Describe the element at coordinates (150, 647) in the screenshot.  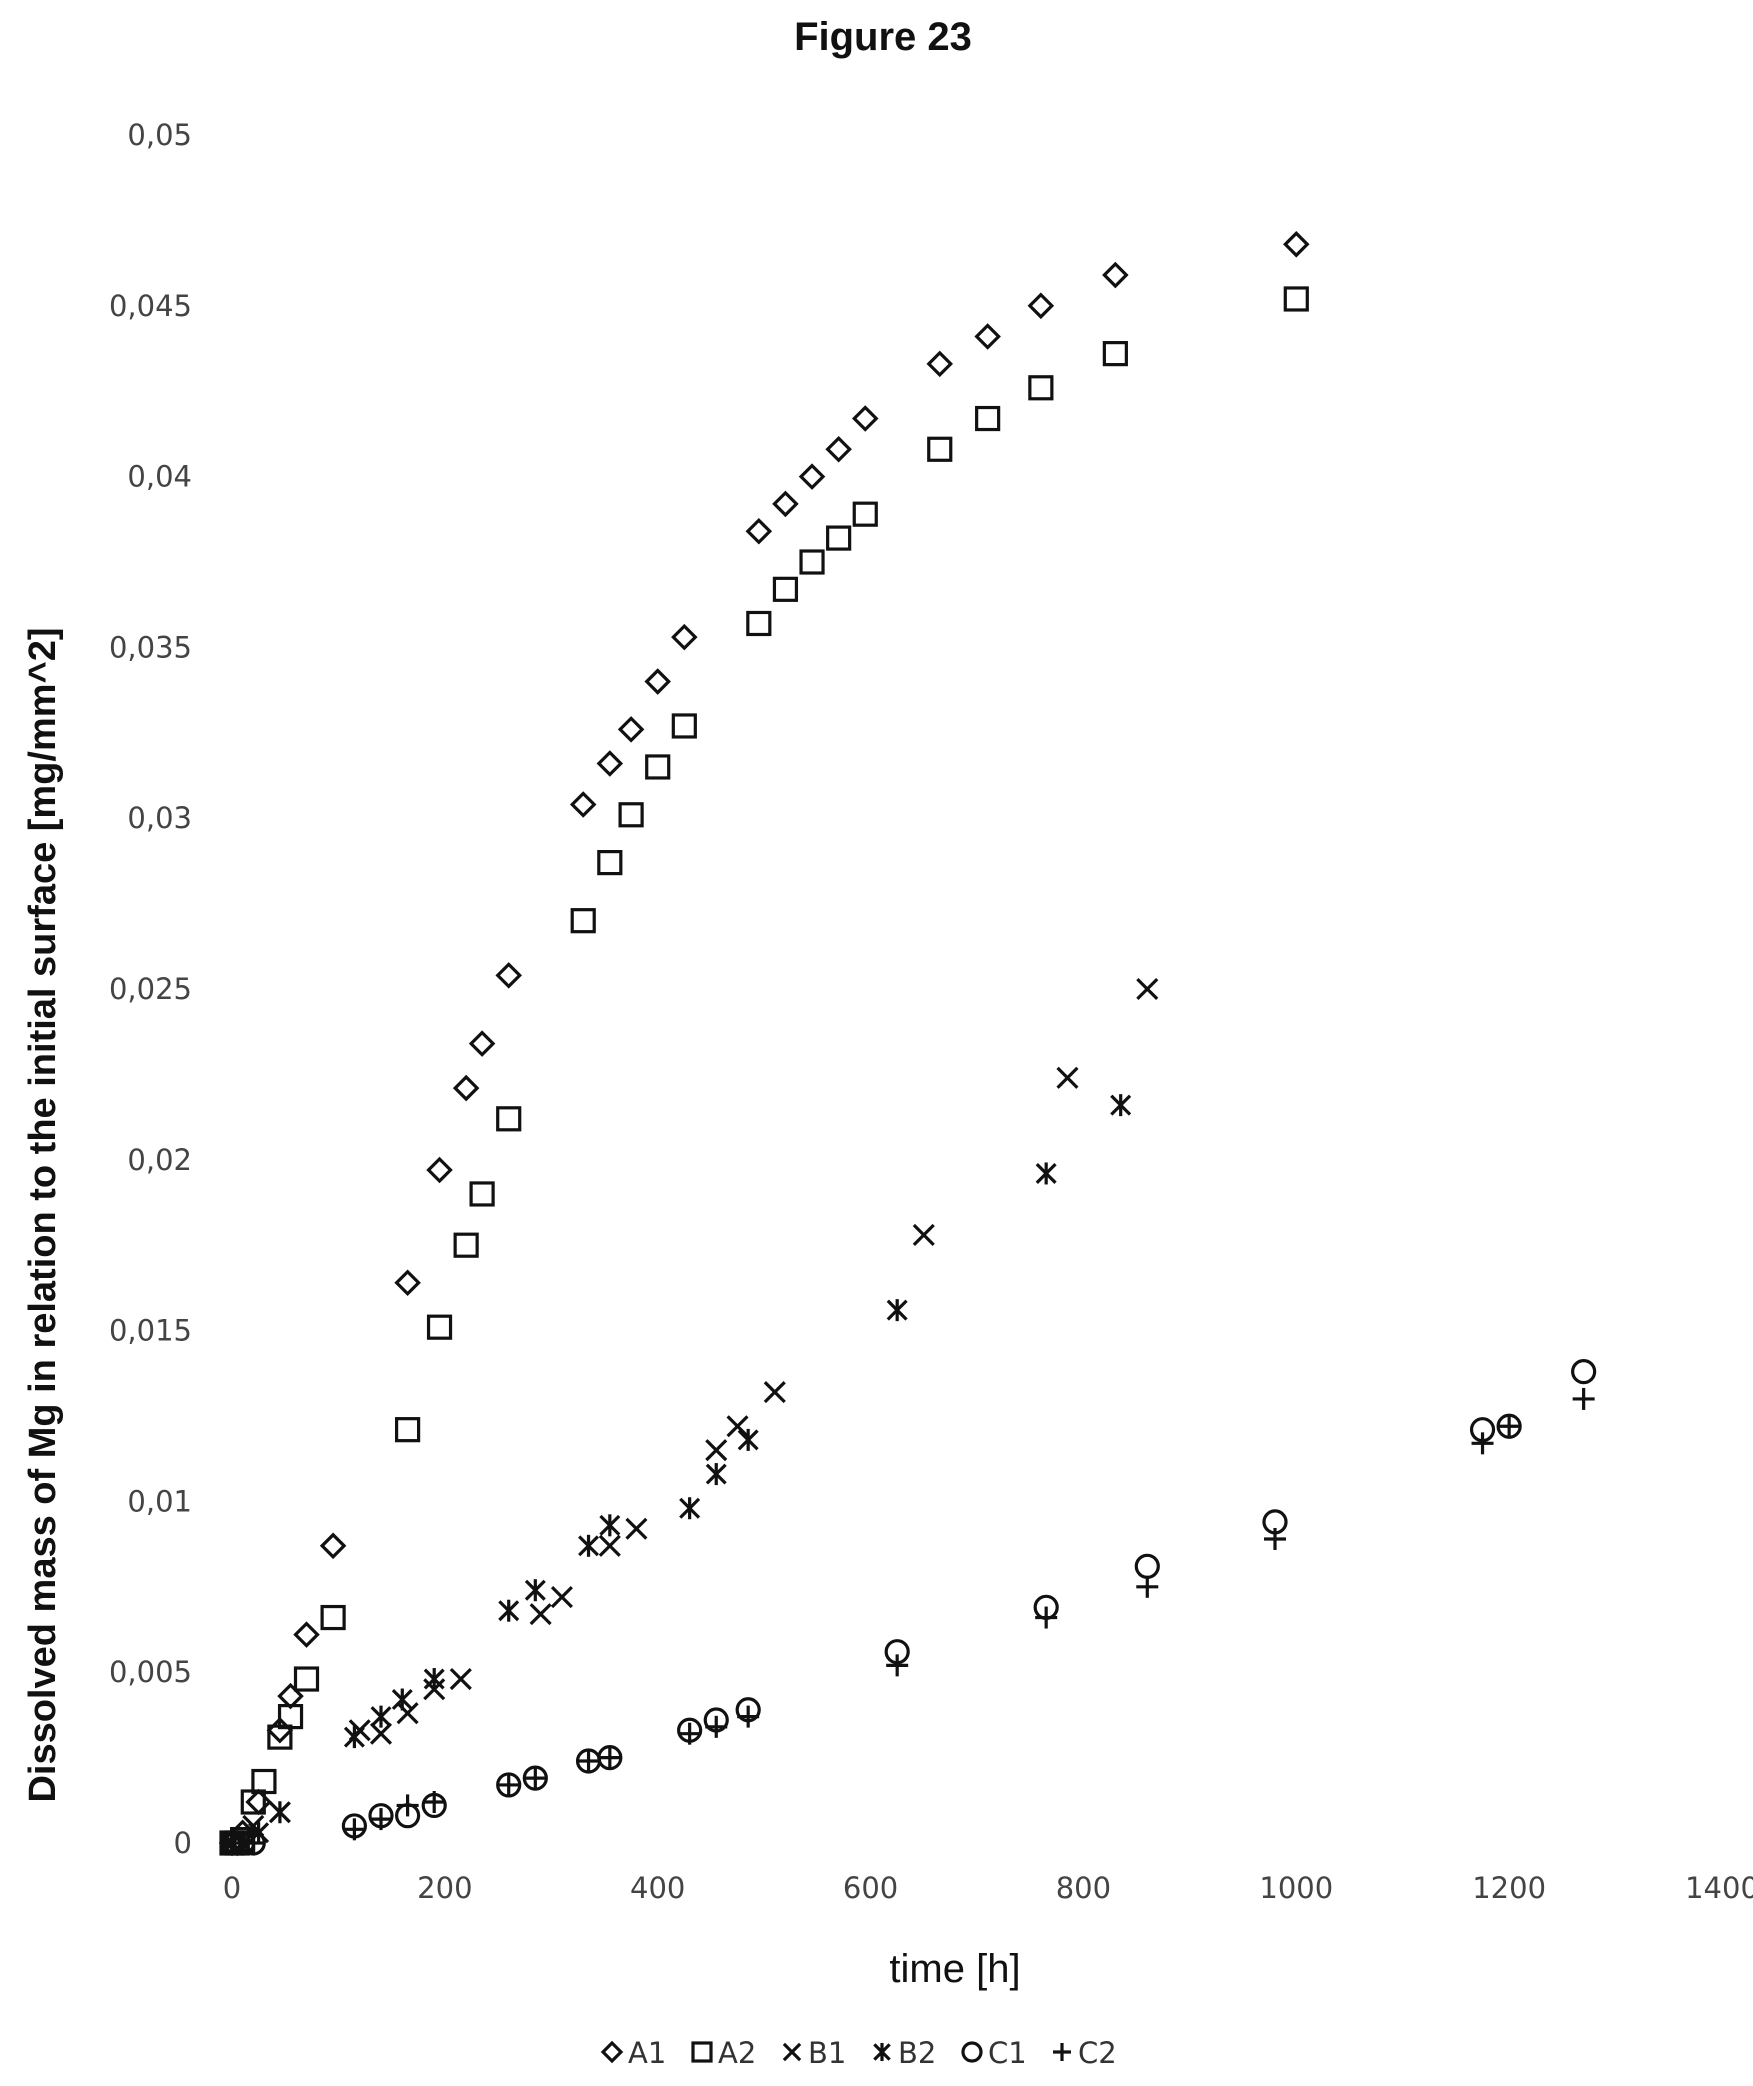
I see `y-tick-label: 0,035` at that location.